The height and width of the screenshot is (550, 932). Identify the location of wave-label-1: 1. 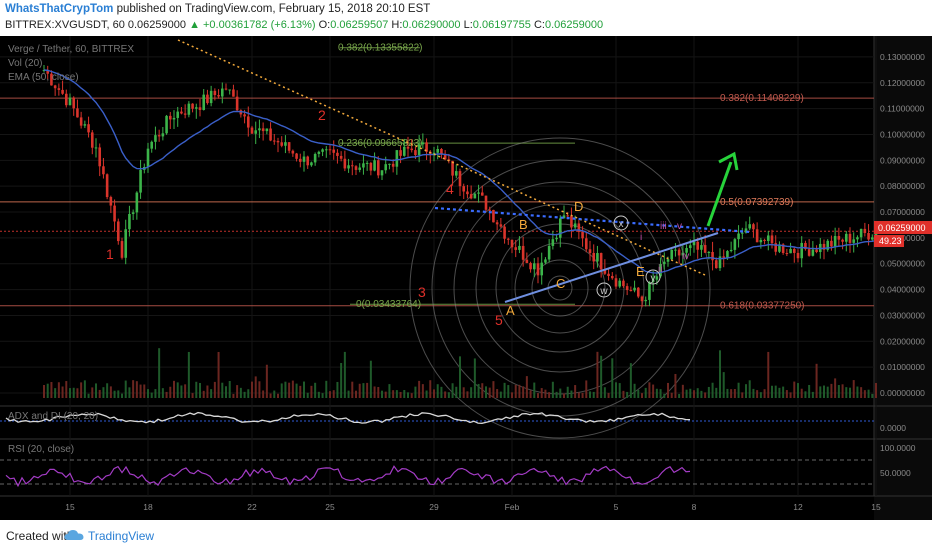
(110, 254).